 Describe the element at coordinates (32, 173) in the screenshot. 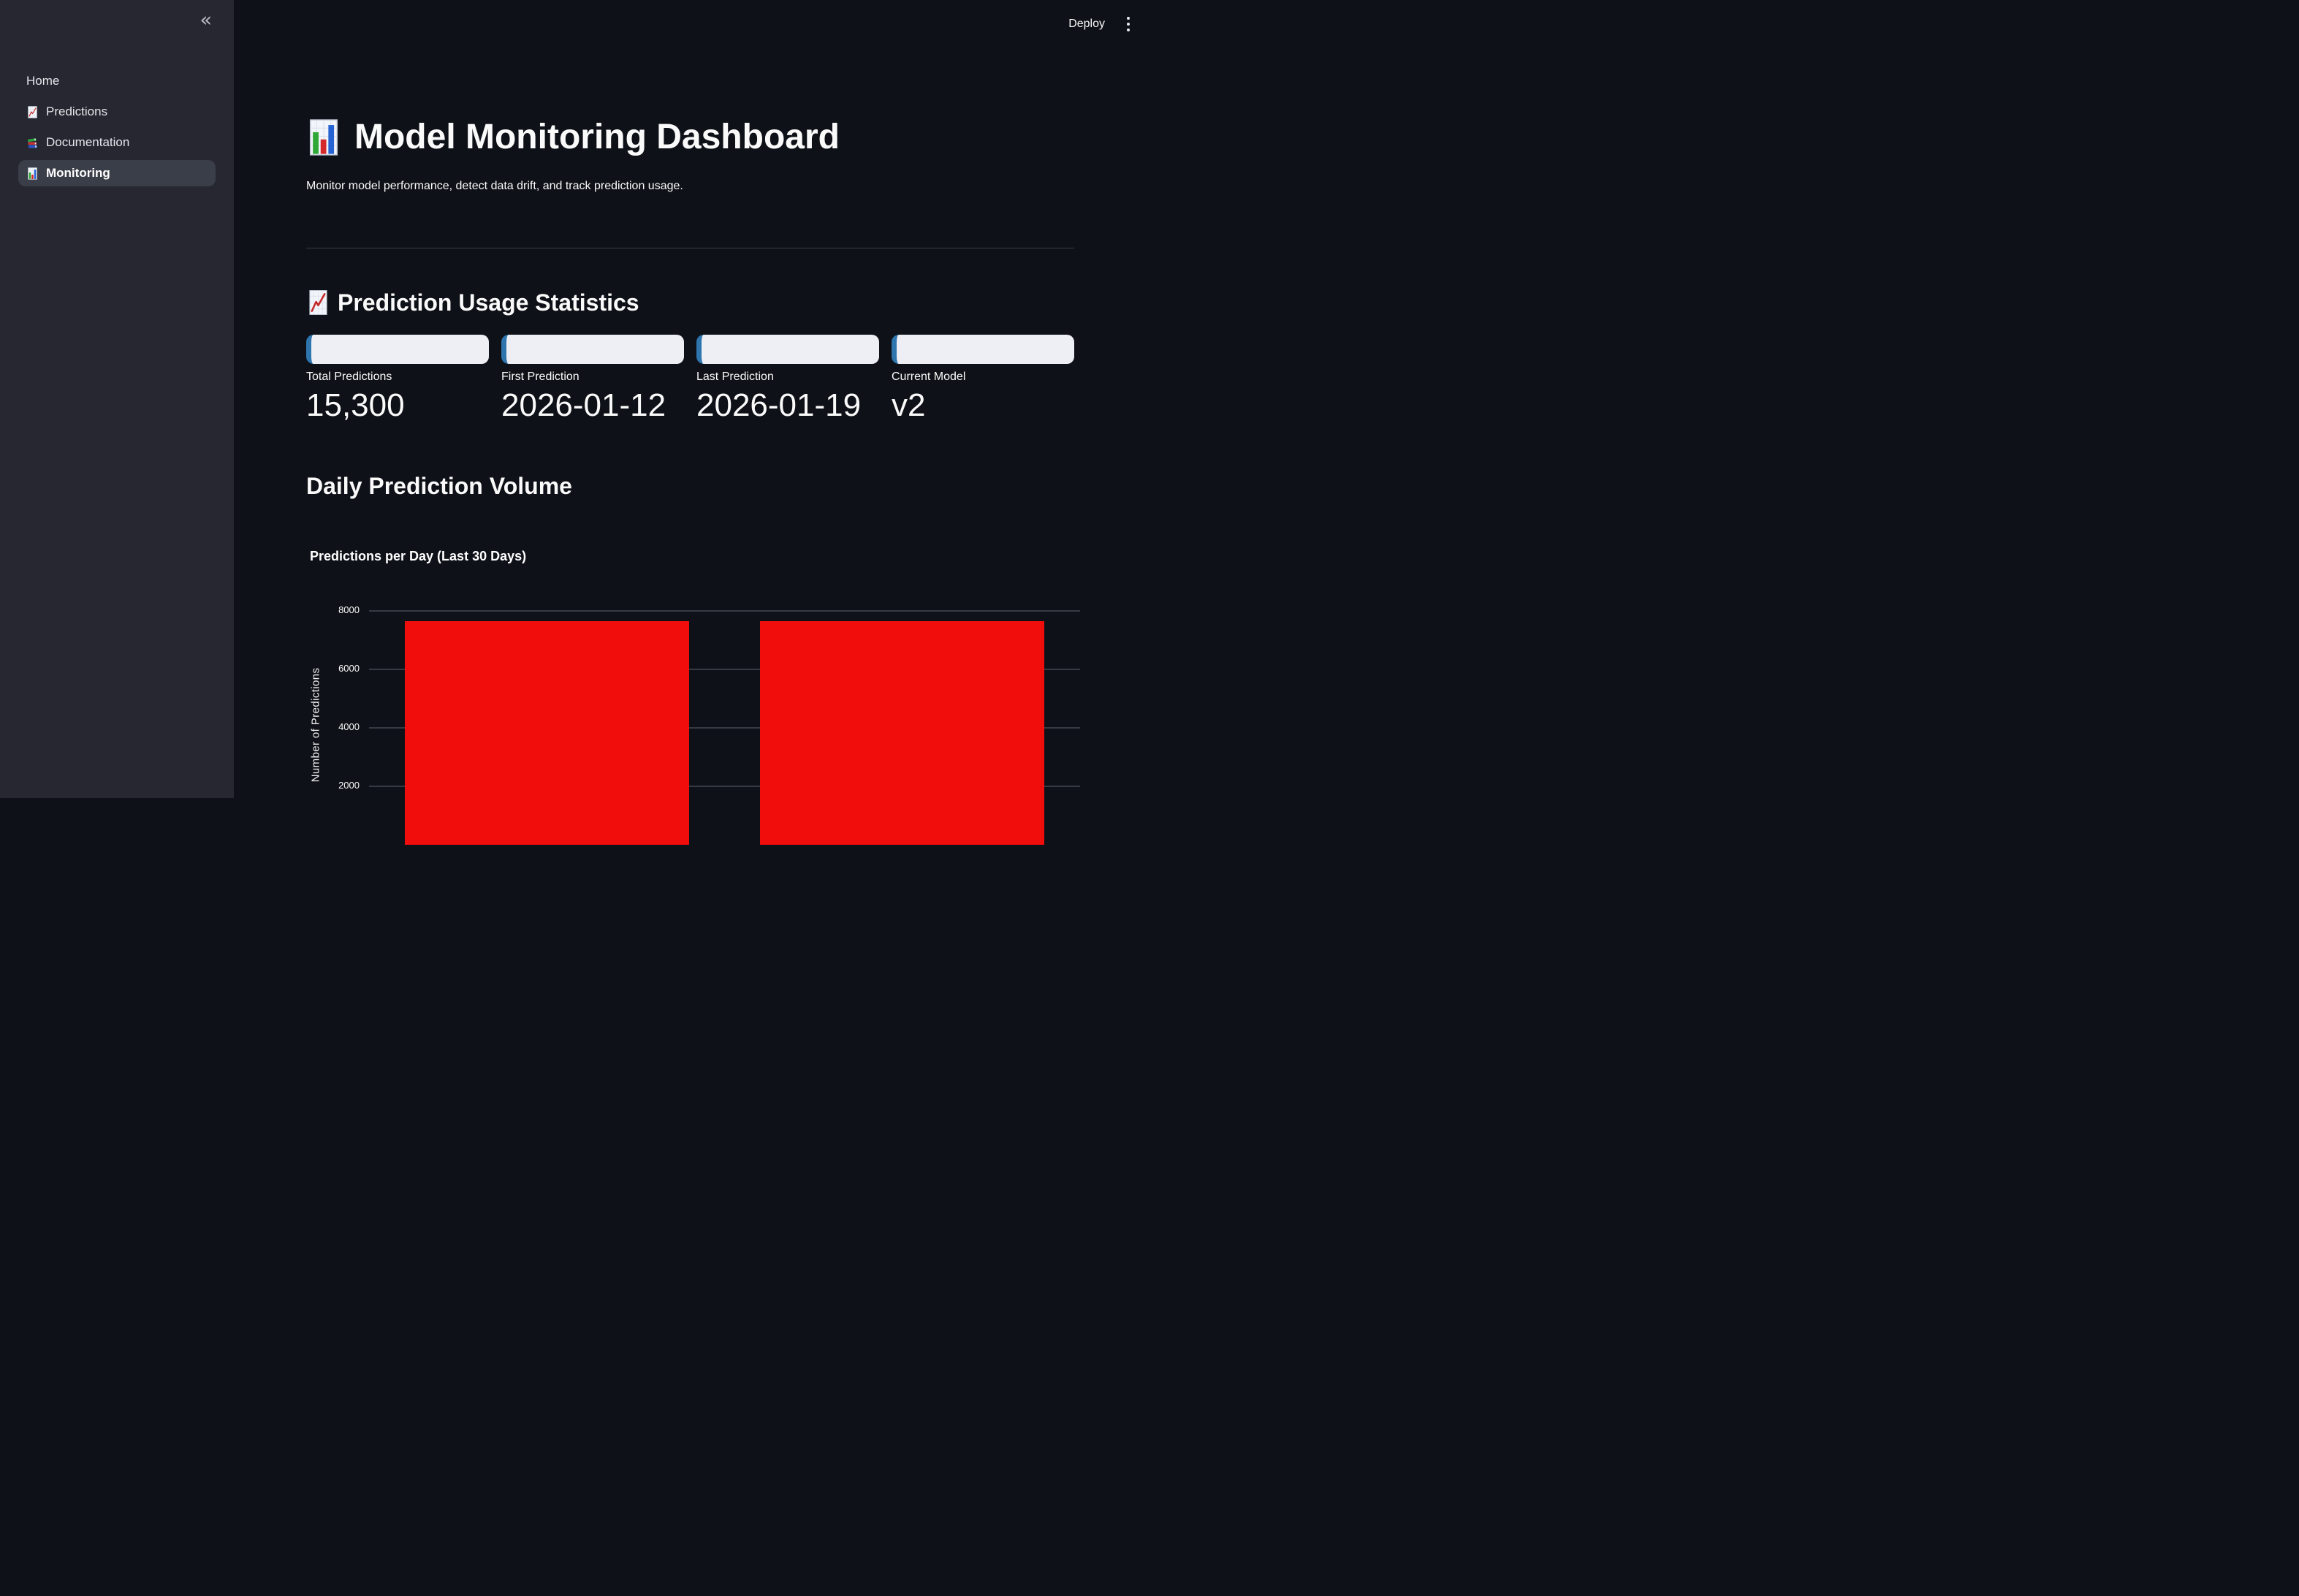

I see `bar-chart-icon` at that location.